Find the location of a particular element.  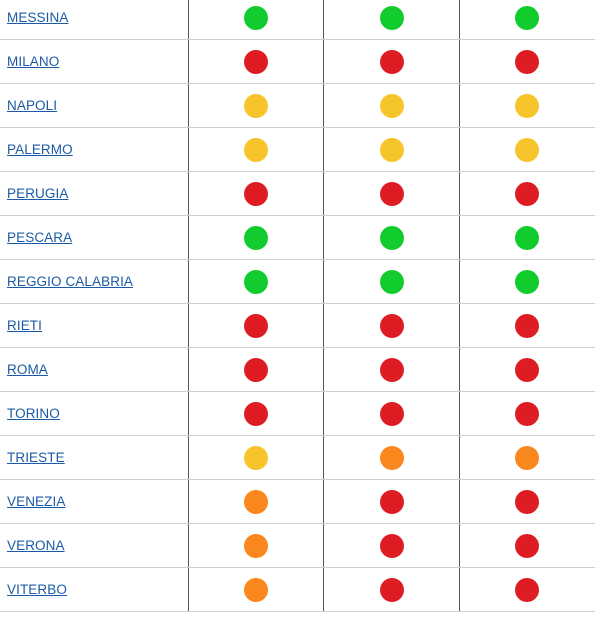

table-row: PALERMO is located at coordinates (298, 149).